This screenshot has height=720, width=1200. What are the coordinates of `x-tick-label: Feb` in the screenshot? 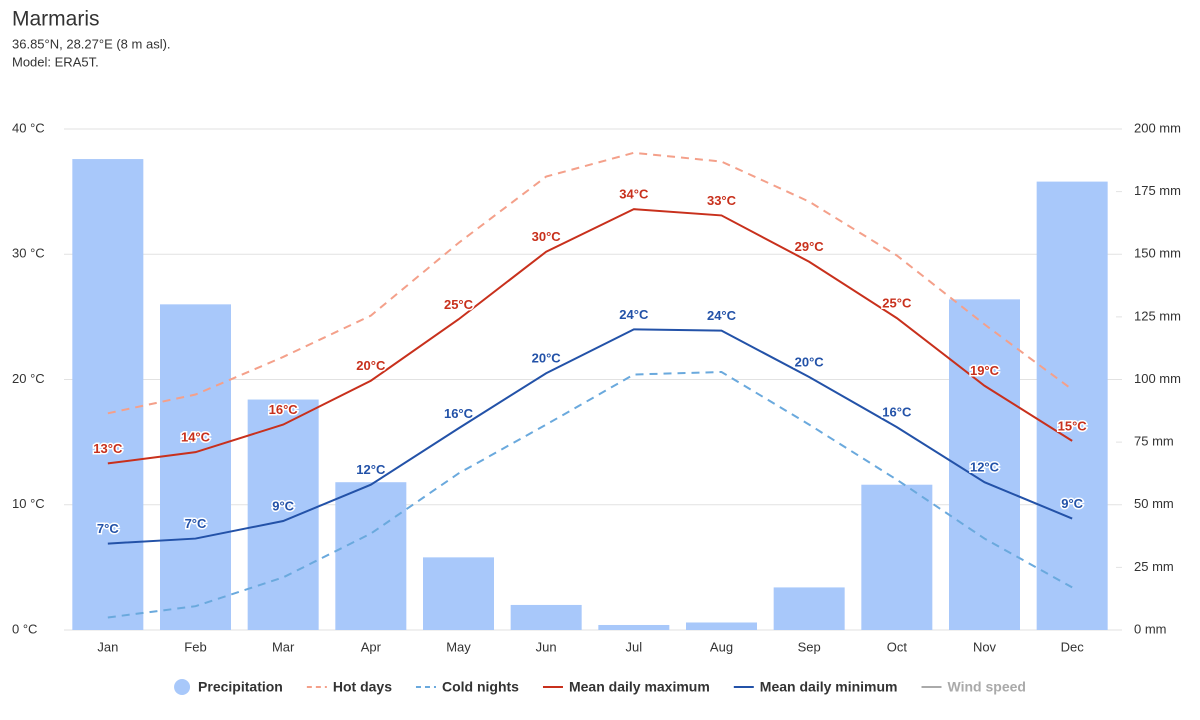 It's located at (195, 646).